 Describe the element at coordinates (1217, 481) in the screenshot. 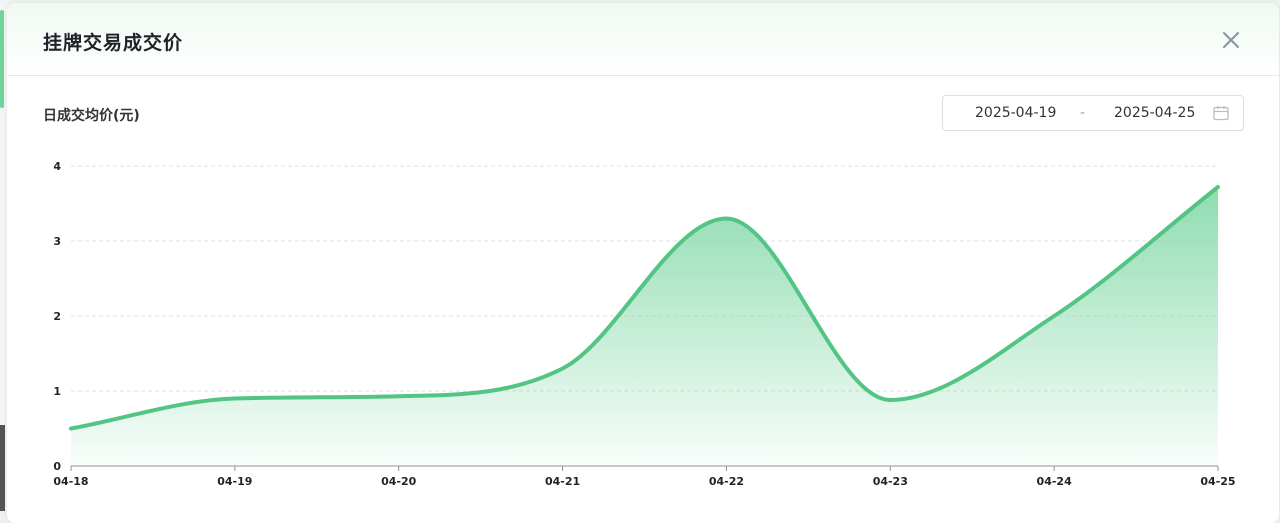

I see `x-tick-label: 04-25` at that location.